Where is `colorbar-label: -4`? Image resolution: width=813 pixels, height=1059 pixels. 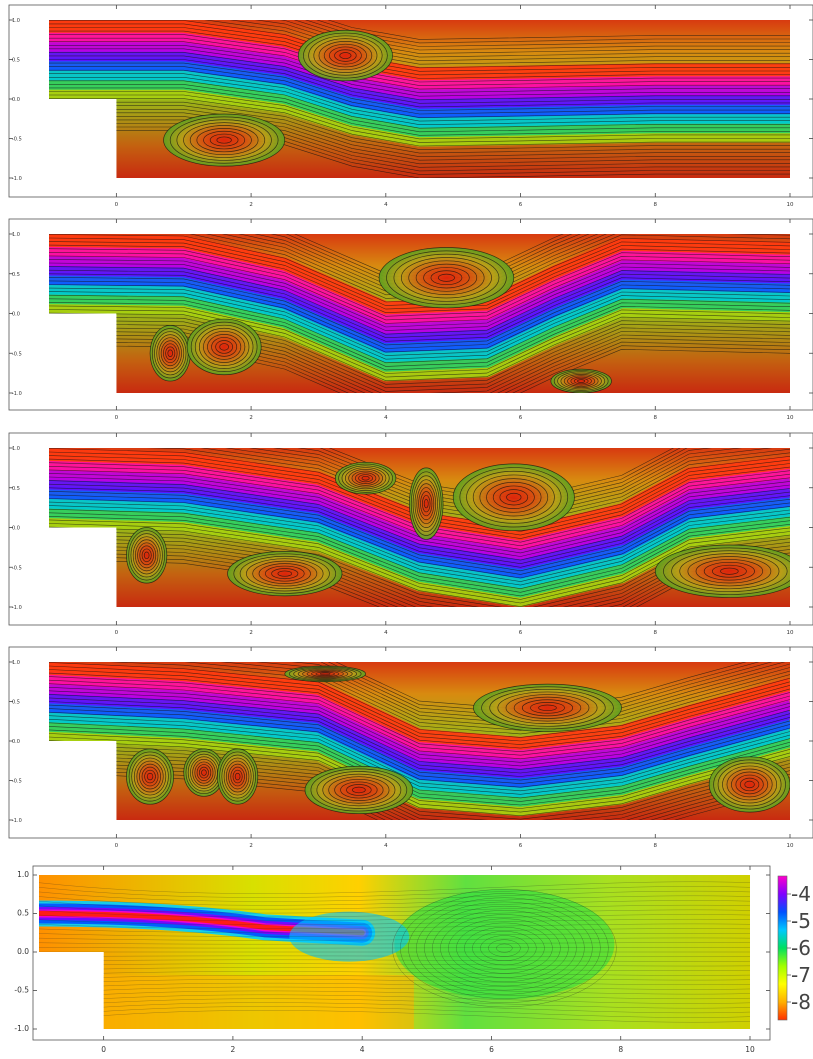 colorbar-label: -4 is located at coordinates (801, 894).